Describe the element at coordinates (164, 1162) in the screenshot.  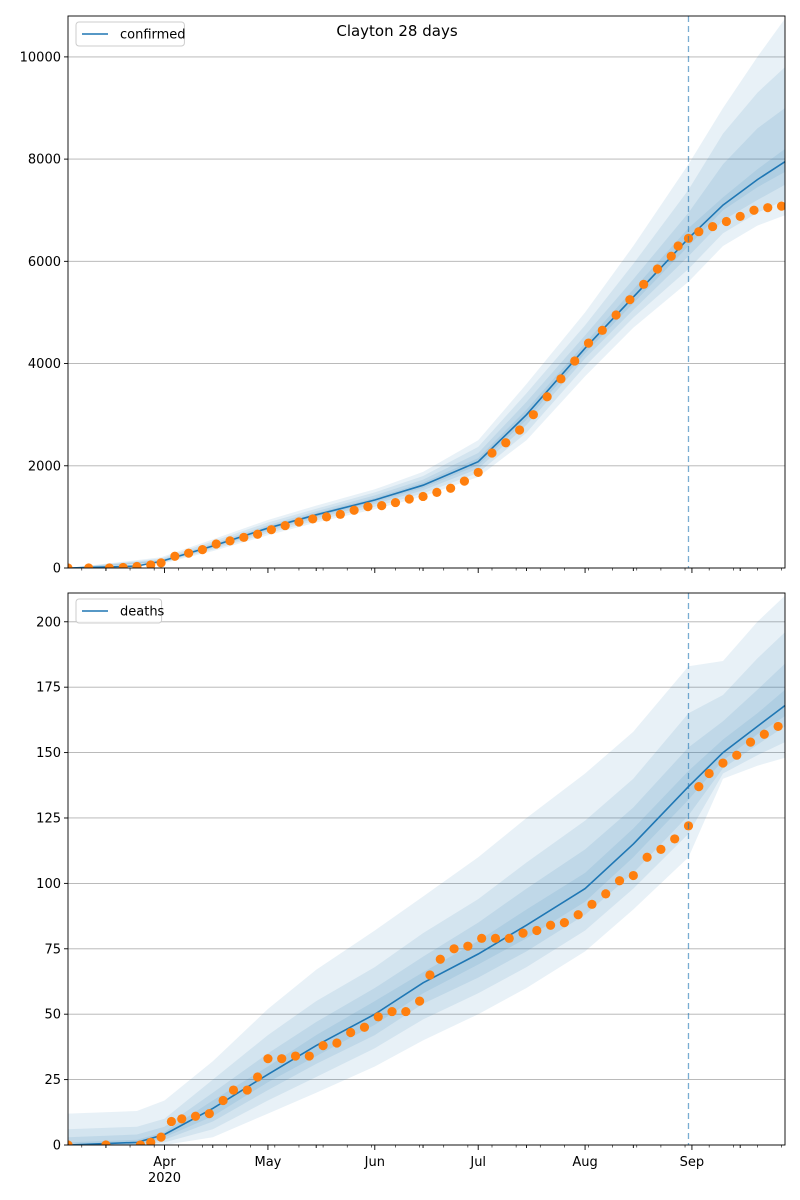
I see `bottom-x-tick-label: Apr` at that location.